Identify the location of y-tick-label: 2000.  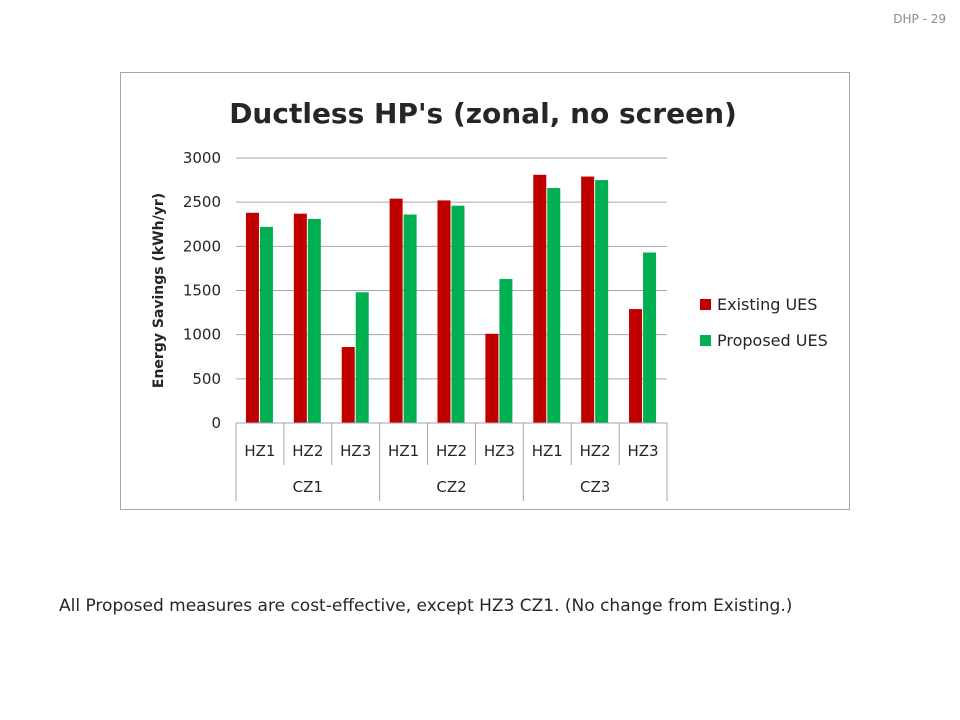
(202, 246).